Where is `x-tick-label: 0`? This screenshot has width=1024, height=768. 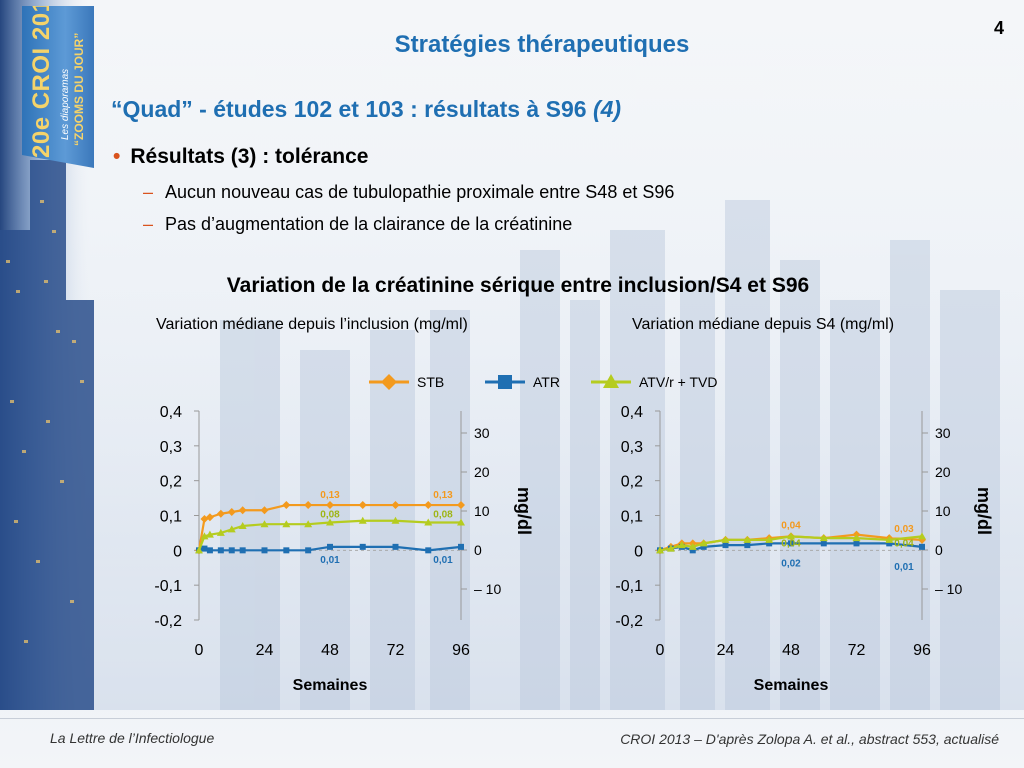 x-tick-label: 0 is located at coordinates (660, 650).